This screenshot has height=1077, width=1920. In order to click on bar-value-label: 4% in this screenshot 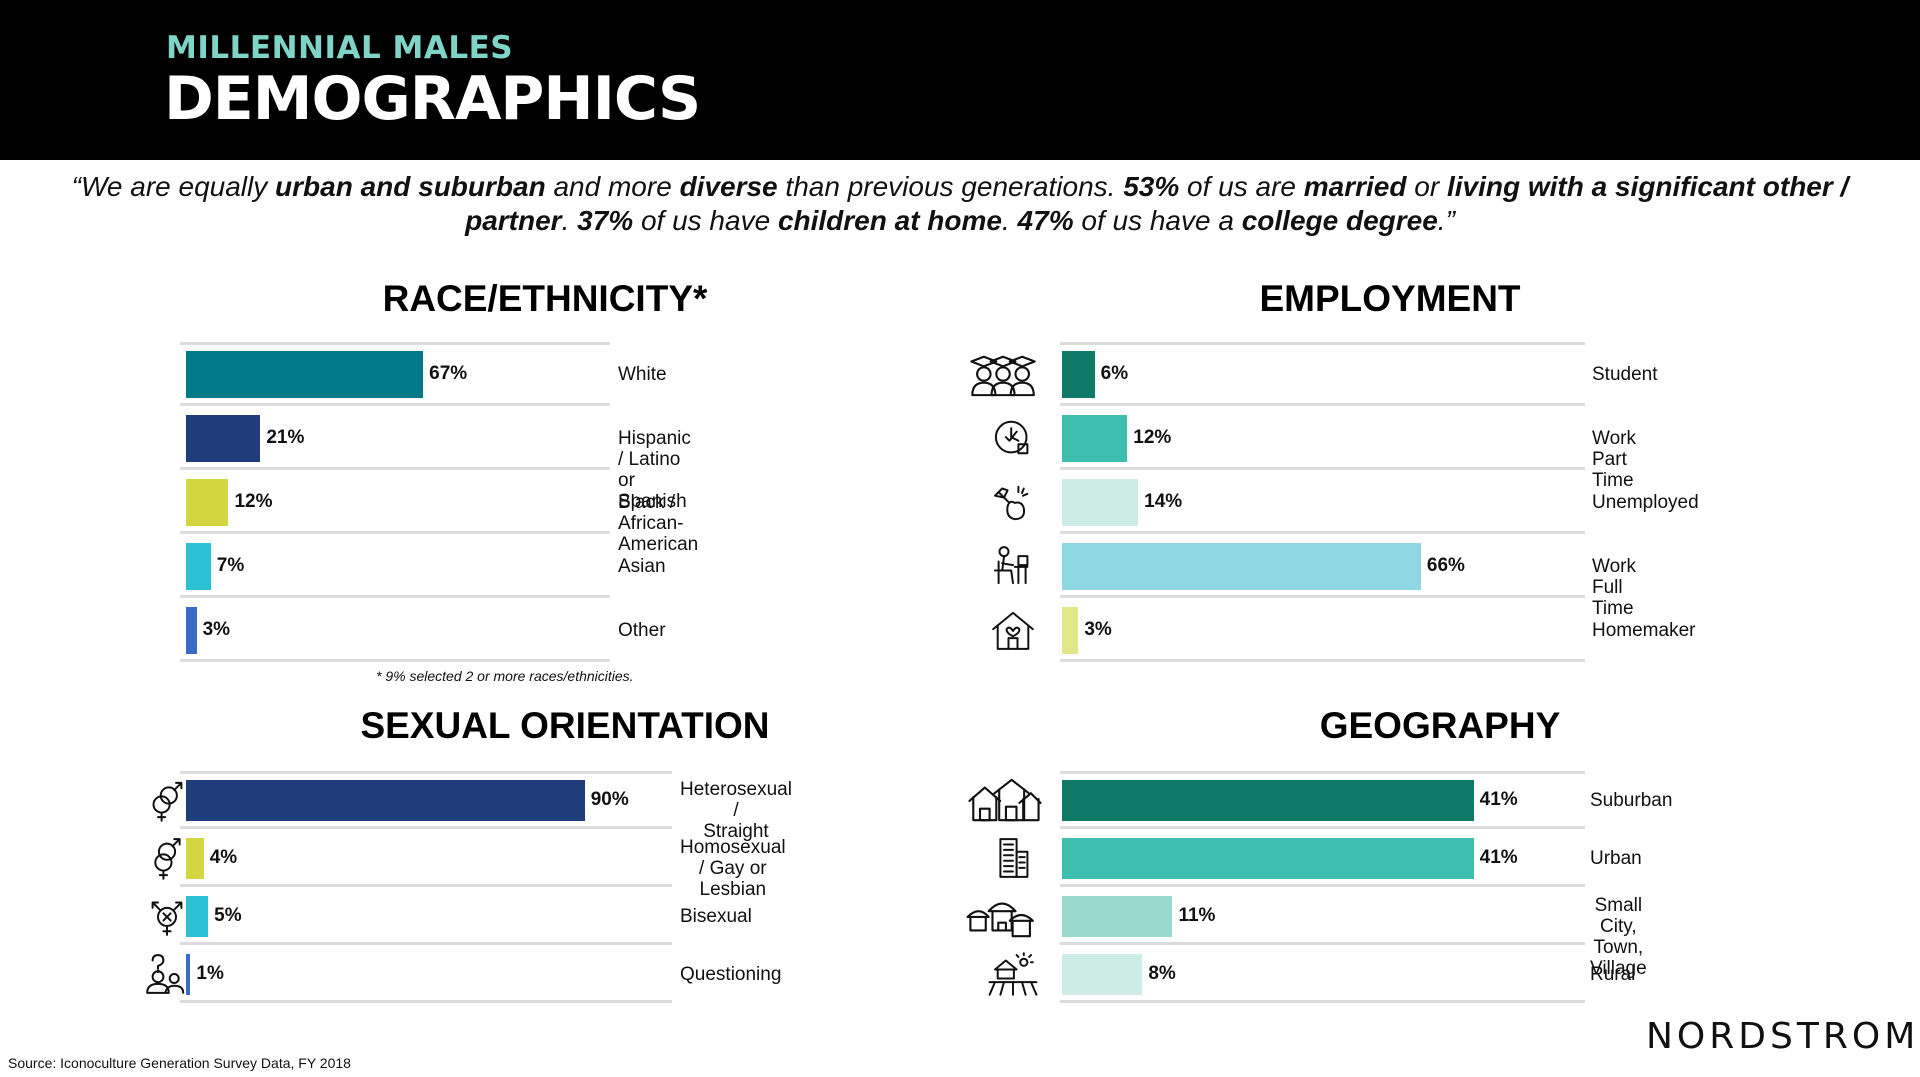, I will do `click(223, 857)`.